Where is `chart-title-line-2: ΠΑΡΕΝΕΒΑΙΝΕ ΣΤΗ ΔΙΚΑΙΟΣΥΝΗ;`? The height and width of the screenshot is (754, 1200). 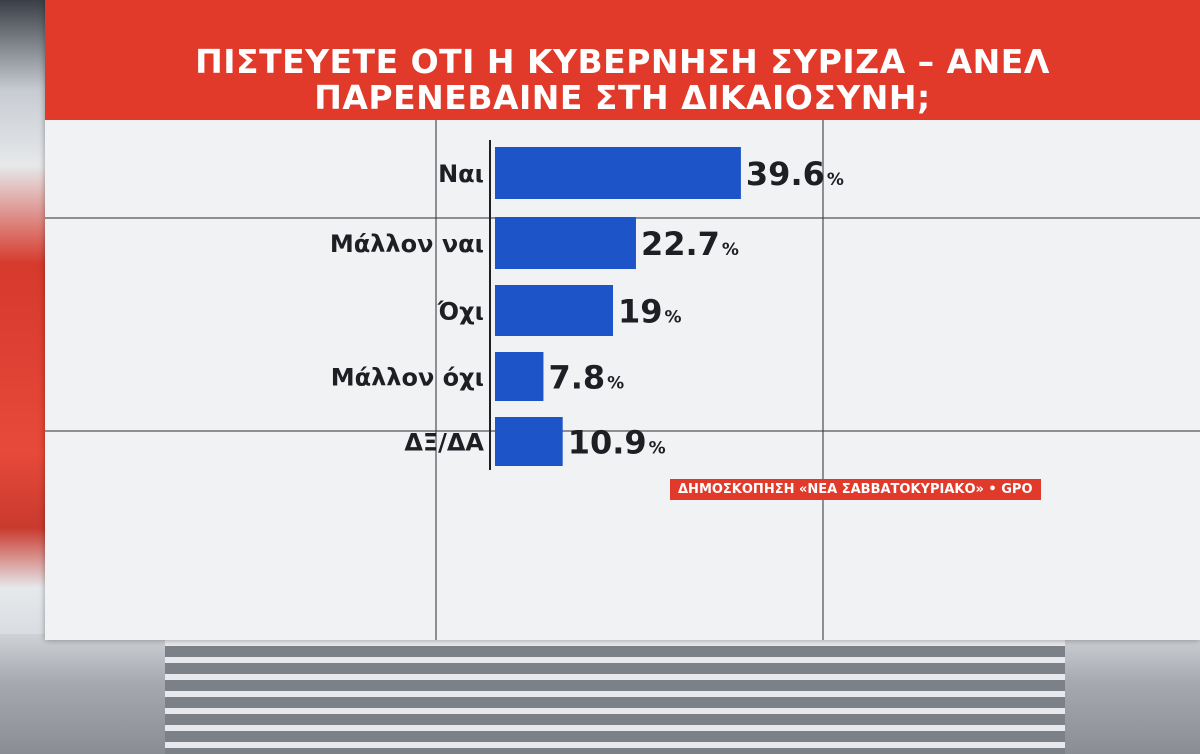 chart-title-line-2: ΠΑΡΕΝΕΒΑΙΝΕ ΣΤΗ ΔΙΚΑΙΟΣΥΝΗ; is located at coordinates (622, 97).